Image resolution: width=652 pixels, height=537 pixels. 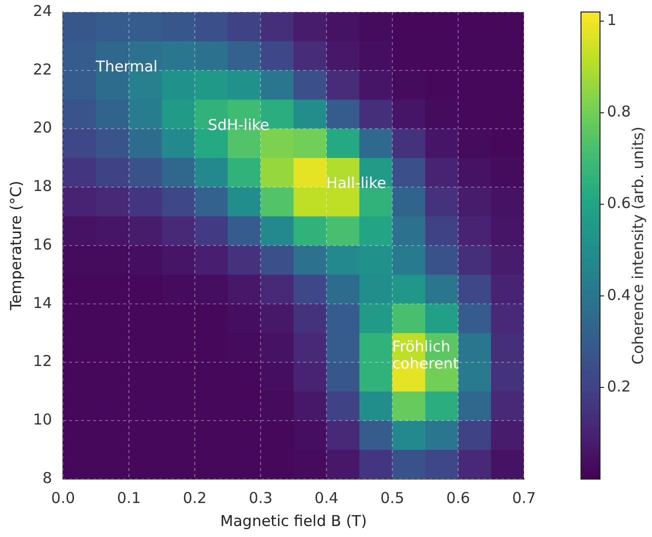 What do you see at coordinates (42, 11) in the screenshot?
I see `y-tick-label: 24` at bounding box center [42, 11].